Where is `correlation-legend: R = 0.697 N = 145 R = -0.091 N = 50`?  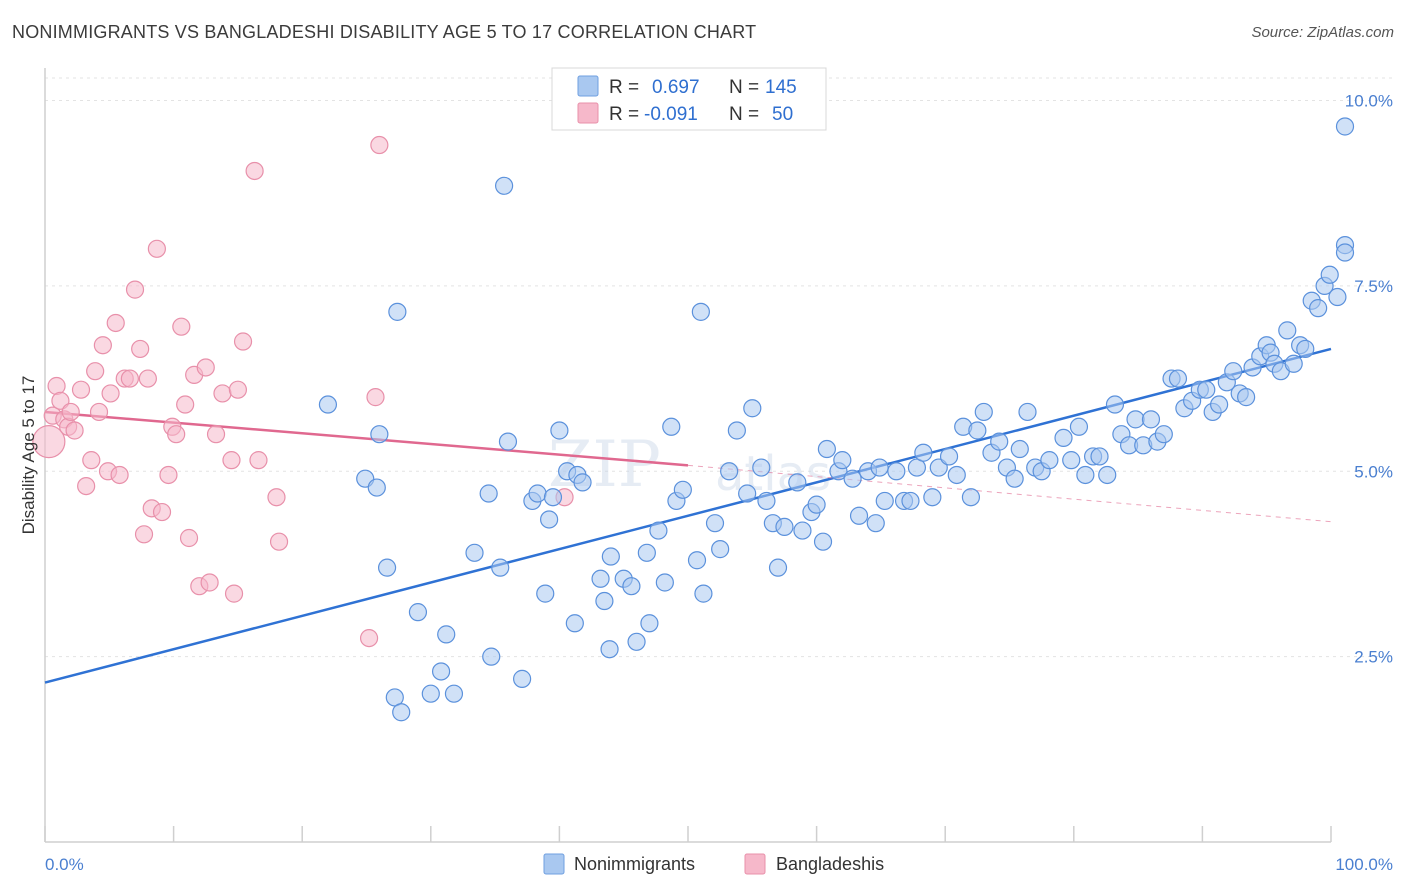
correlation-legend: R = 0.697 N = 145 R = -0.091 N = 50 is located at coordinates (689, 99).